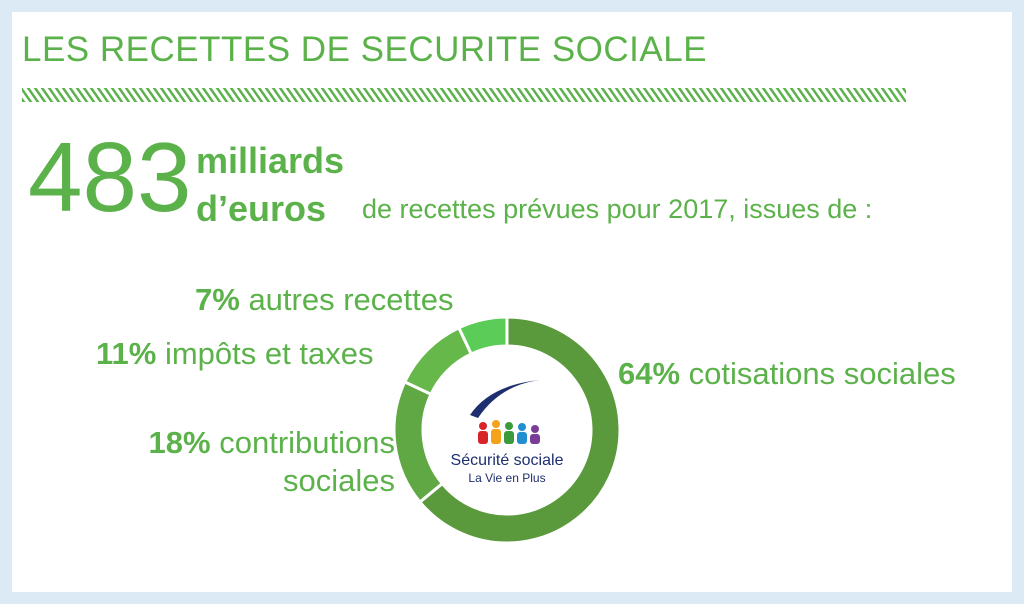 This screenshot has width=1024, height=604. Describe the element at coordinates (505, 399) in the screenshot. I see `logo-swoosh` at that location.